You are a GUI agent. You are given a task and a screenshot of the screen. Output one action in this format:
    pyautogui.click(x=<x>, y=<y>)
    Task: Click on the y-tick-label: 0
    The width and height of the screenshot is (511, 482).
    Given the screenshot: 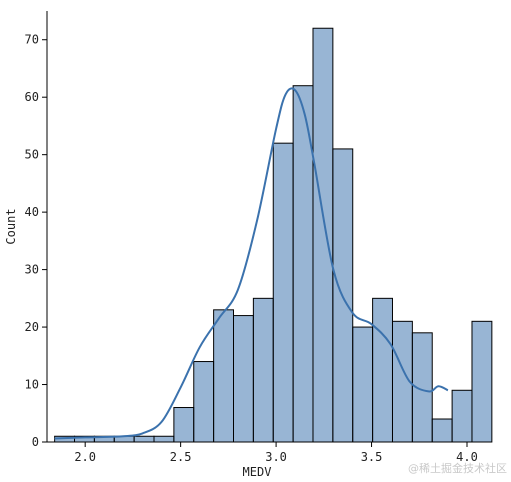 What is the action you would take?
    pyautogui.click(x=35, y=442)
    